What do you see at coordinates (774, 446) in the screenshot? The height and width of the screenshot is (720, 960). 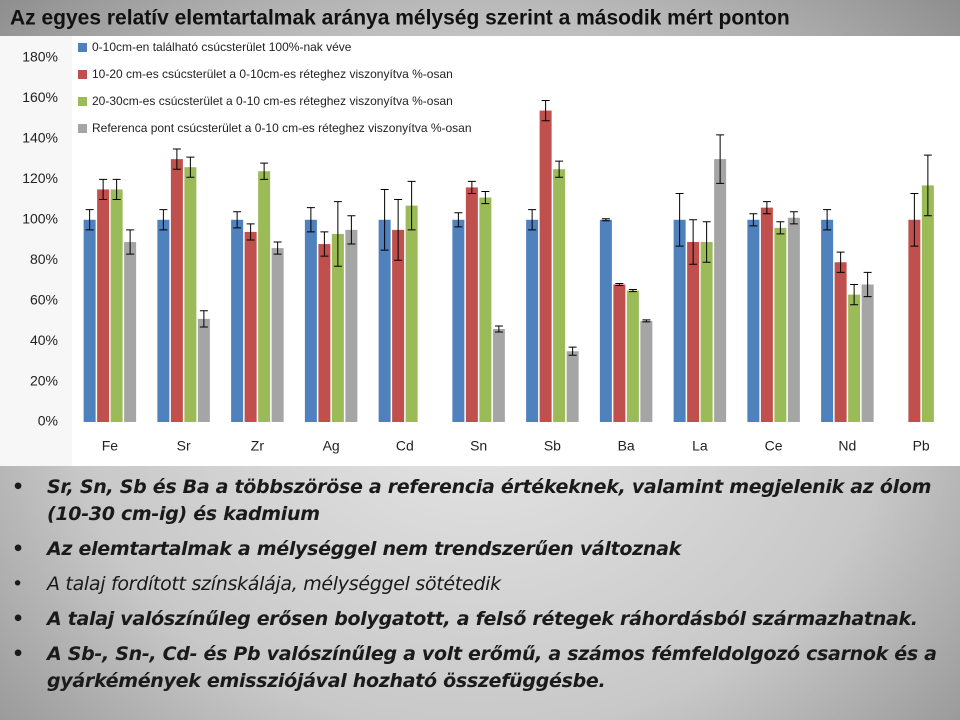 I see `x-tick-label: Ce` at bounding box center [774, 446].